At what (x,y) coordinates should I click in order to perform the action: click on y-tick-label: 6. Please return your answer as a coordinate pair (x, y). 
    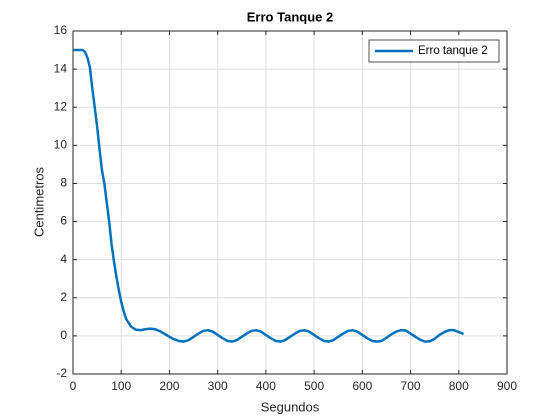
    Looking at the image, I should click on (63, 221).